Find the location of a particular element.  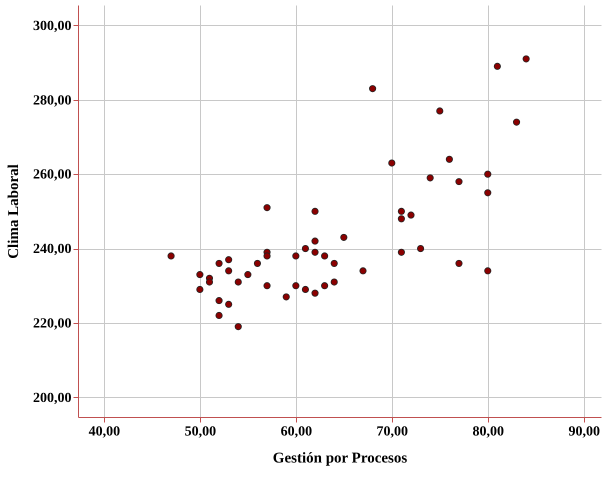

y-tick-label: 220,00 is located at coordinates (52, 324).